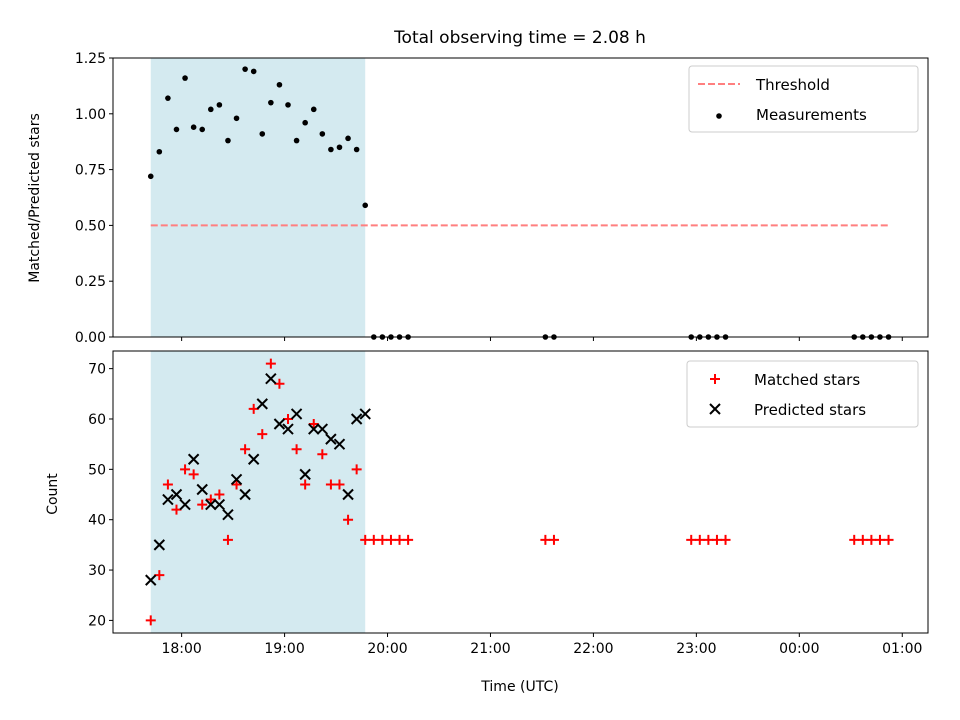 The height and width of the screenshot is (720, 960). What do you see at coordinates (181, 649) in the screenshot?
I see `x-tick-label: 18:00` at bounding box center [181, 649].